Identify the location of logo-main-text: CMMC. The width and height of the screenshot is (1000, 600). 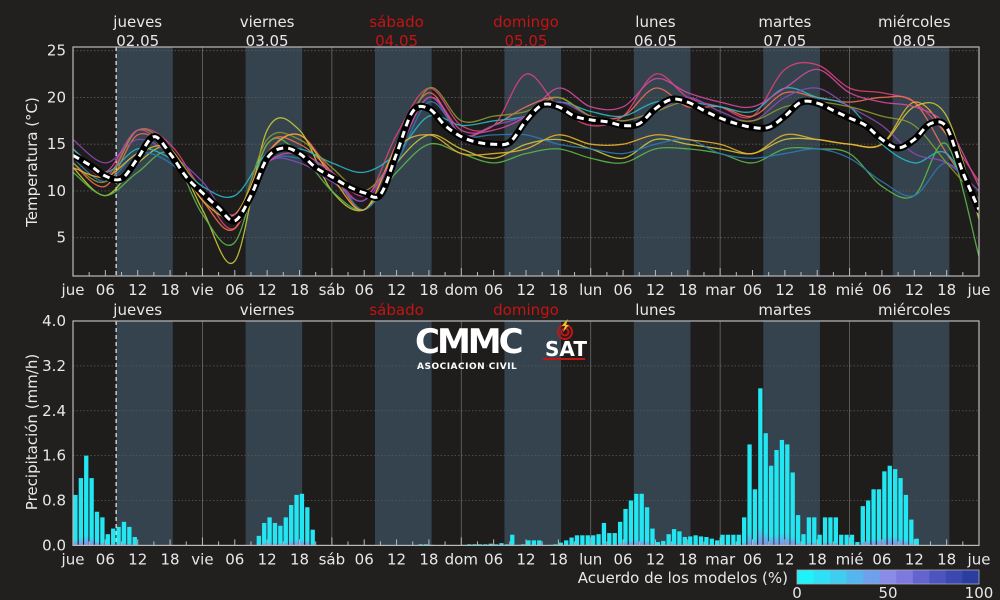
(468, 342).